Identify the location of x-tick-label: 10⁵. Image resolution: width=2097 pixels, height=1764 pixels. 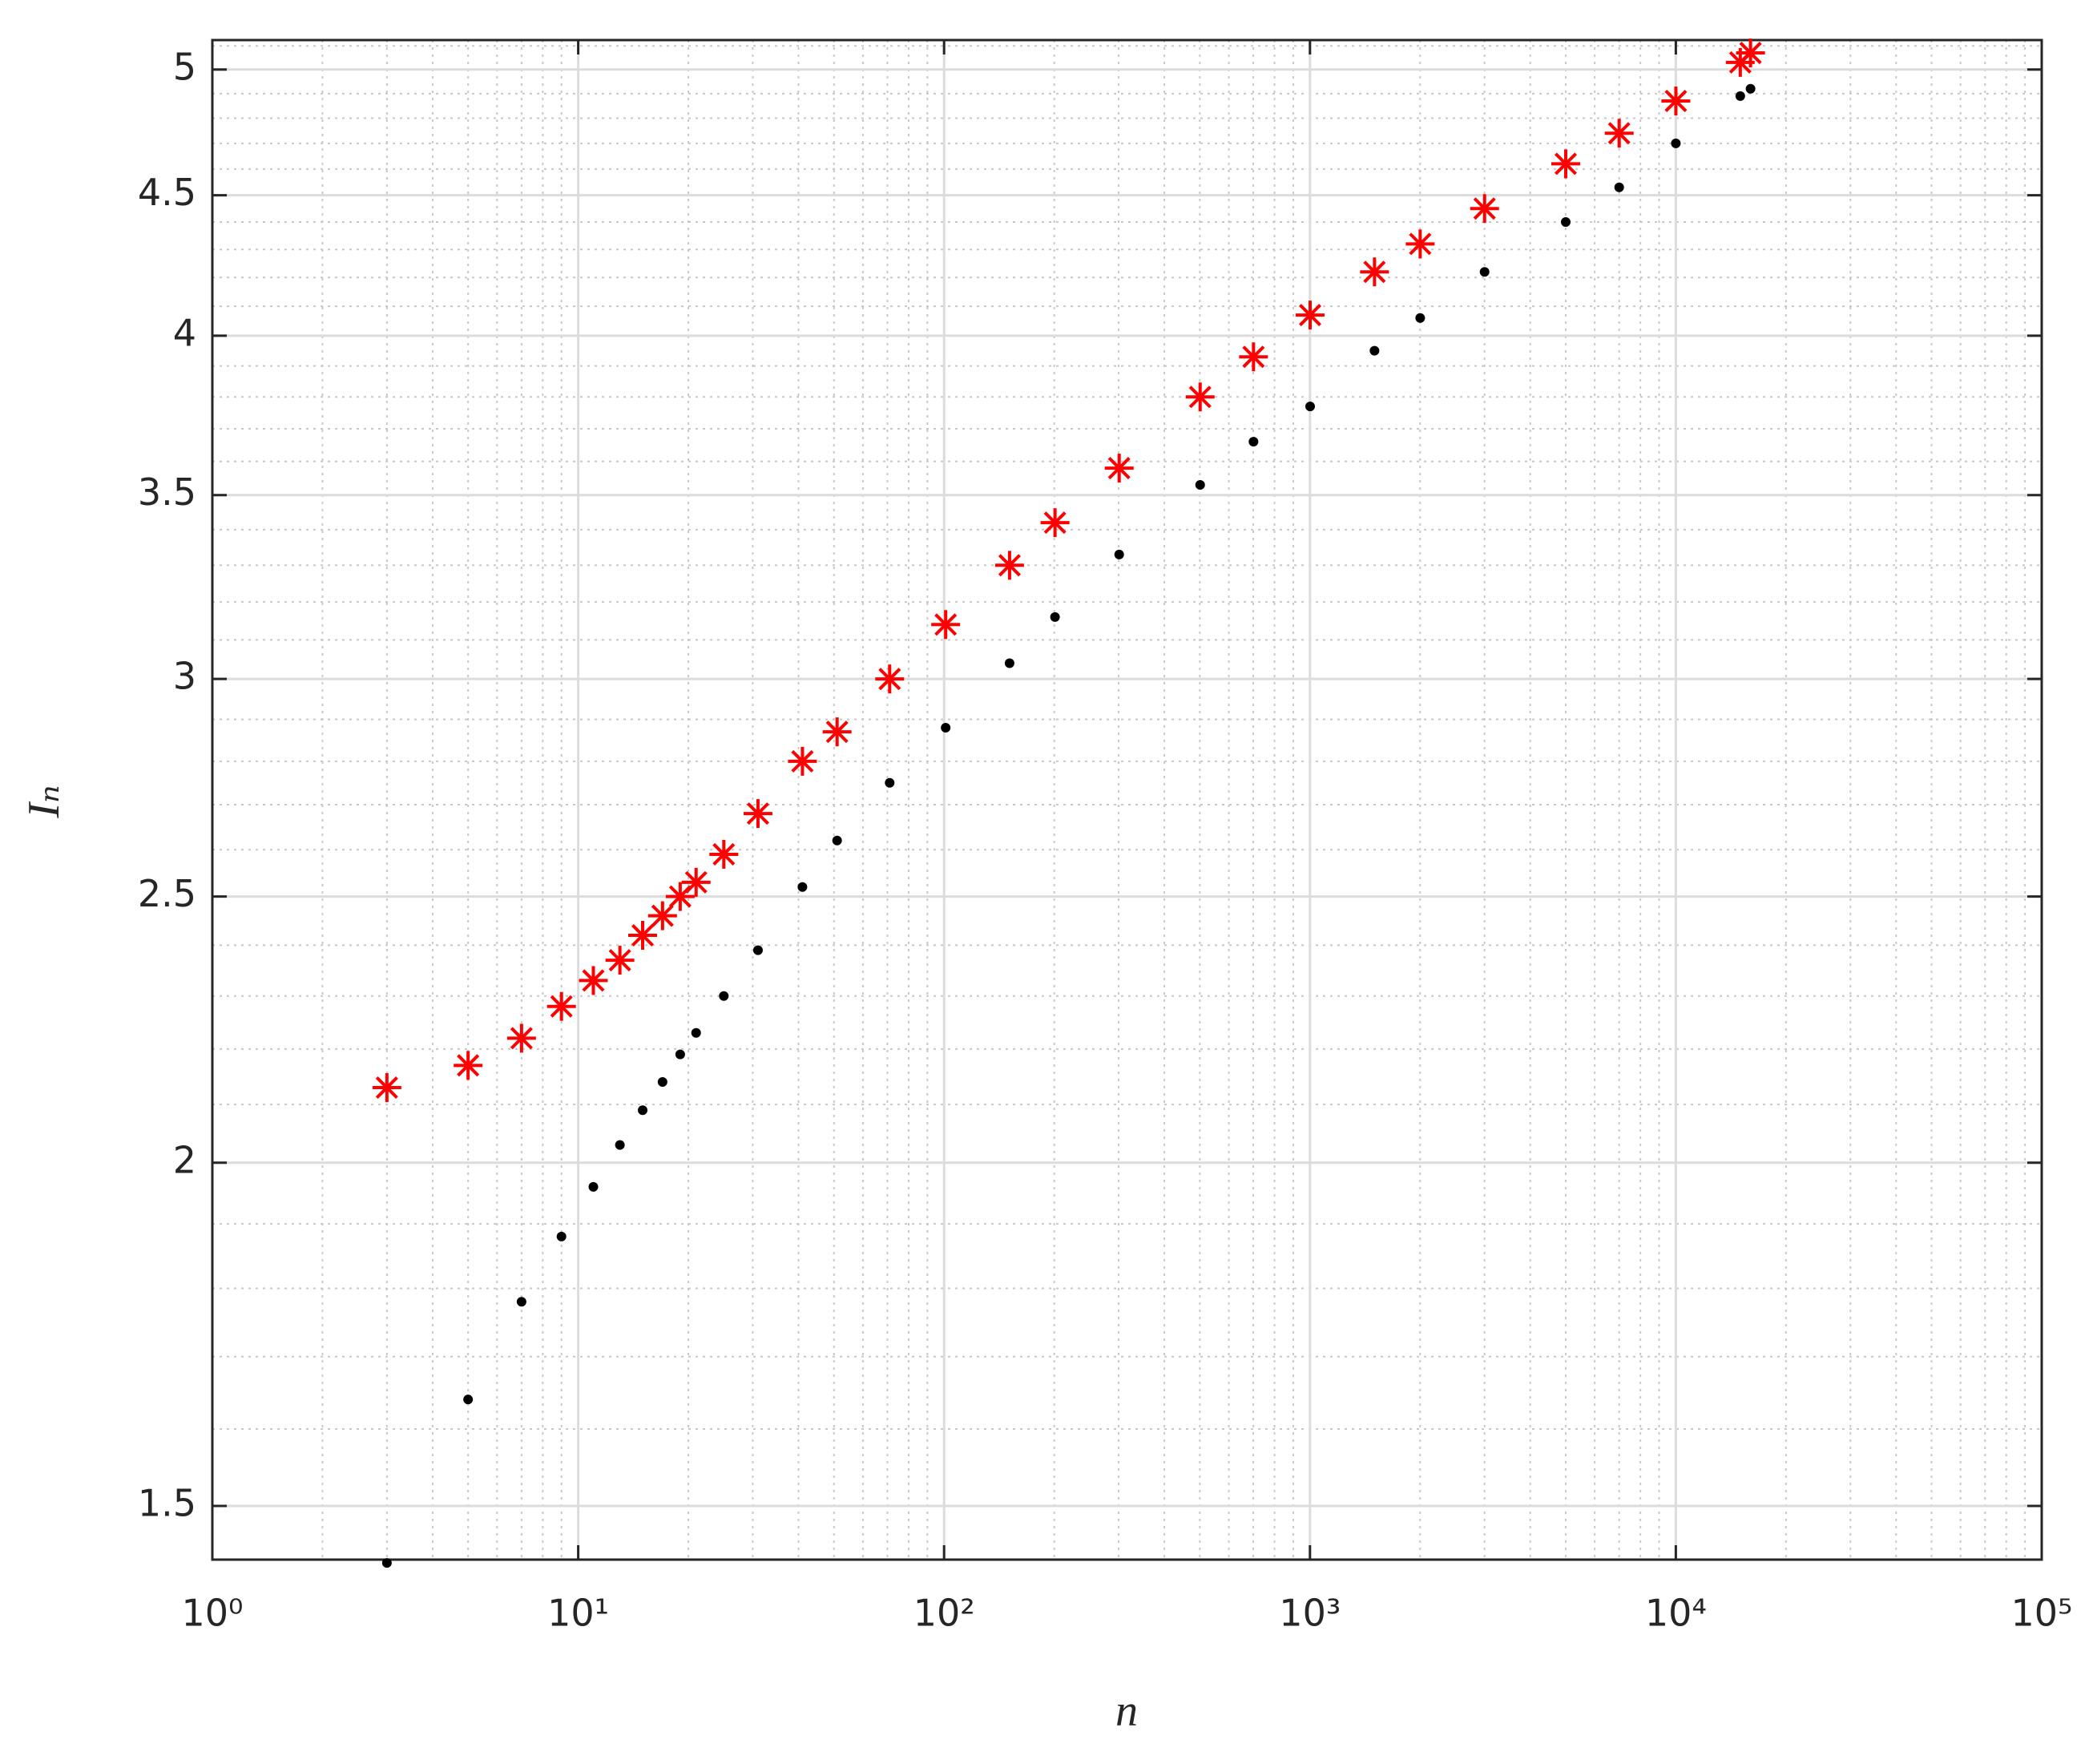
(2042, 1613).